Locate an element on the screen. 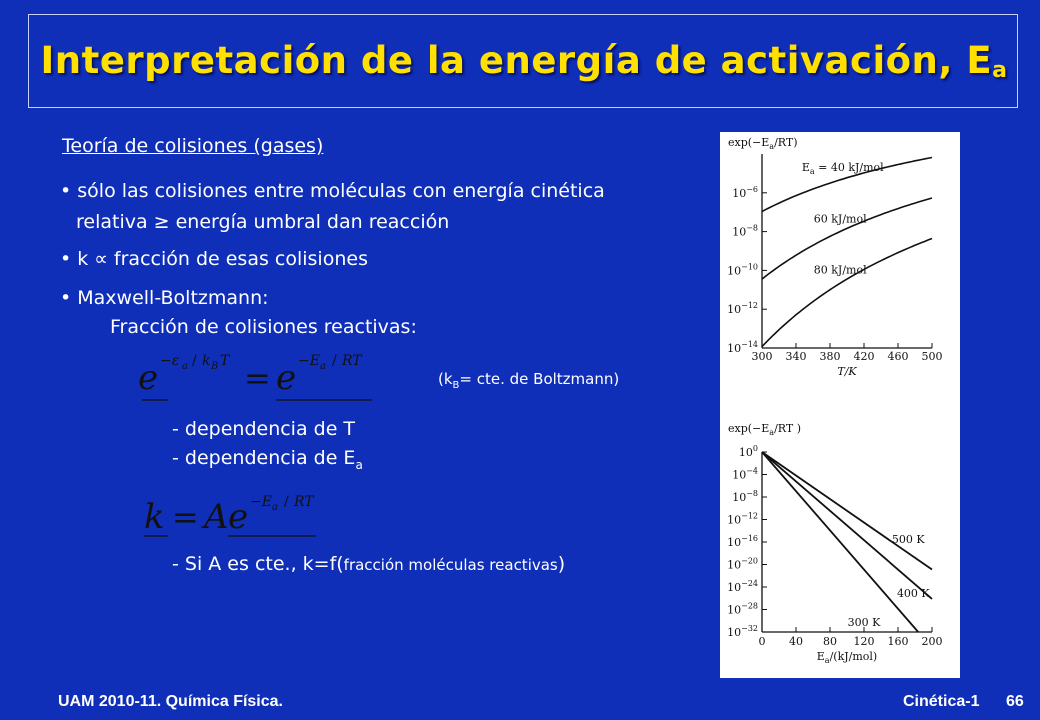 The image size is (1040, 720). eq1-t: T is located at coordinates (225, 361).